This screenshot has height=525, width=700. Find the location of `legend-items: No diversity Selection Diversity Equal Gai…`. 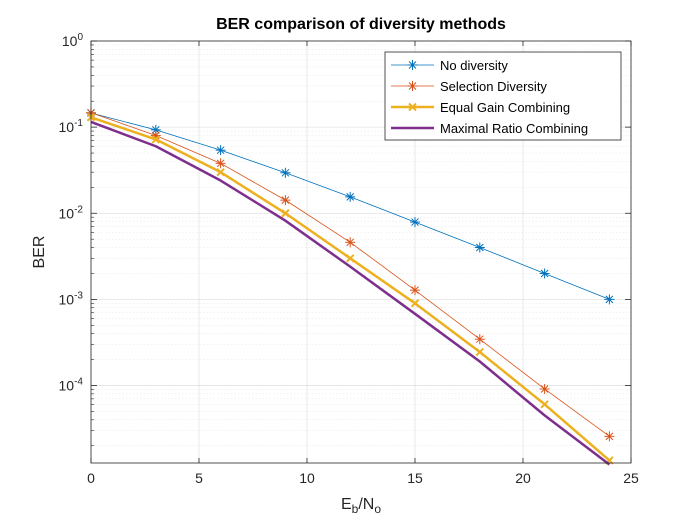

legend-items: No diversity Selection Diversity Equal Gai… is located at coordinates (489, 97).